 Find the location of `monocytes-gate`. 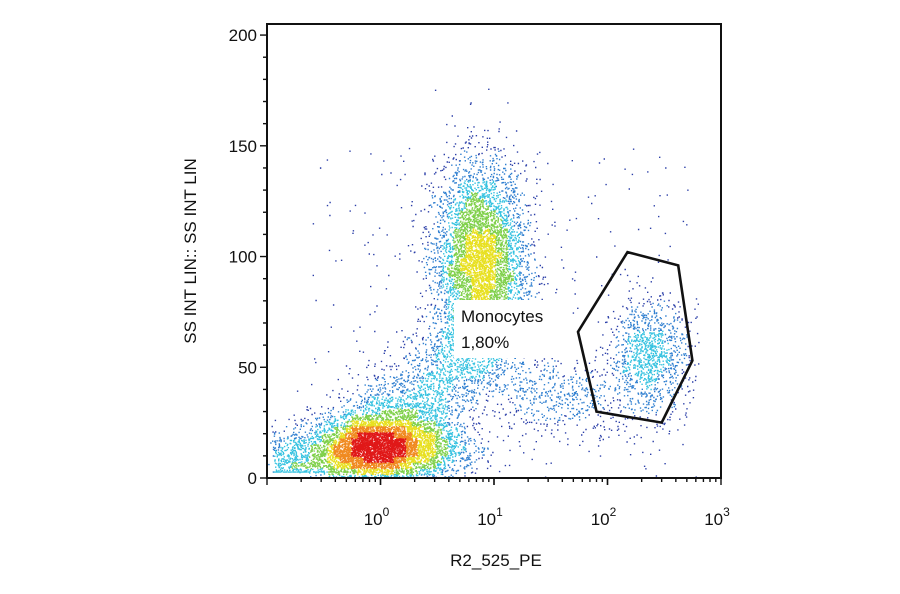

monocytes-gate is located at coordinates (635, 337).